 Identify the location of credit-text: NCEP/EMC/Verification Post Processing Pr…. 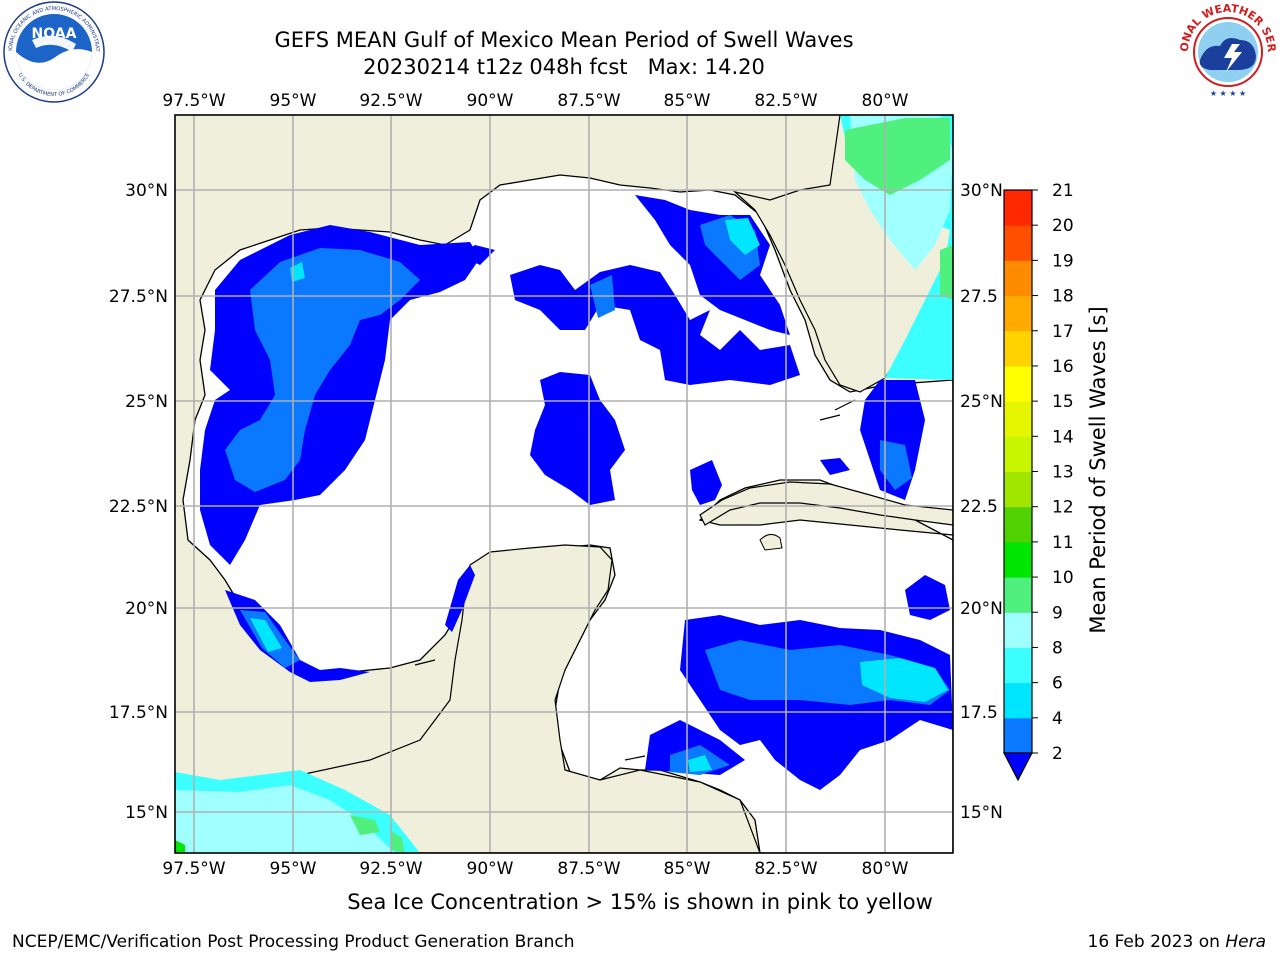
(293, 942).